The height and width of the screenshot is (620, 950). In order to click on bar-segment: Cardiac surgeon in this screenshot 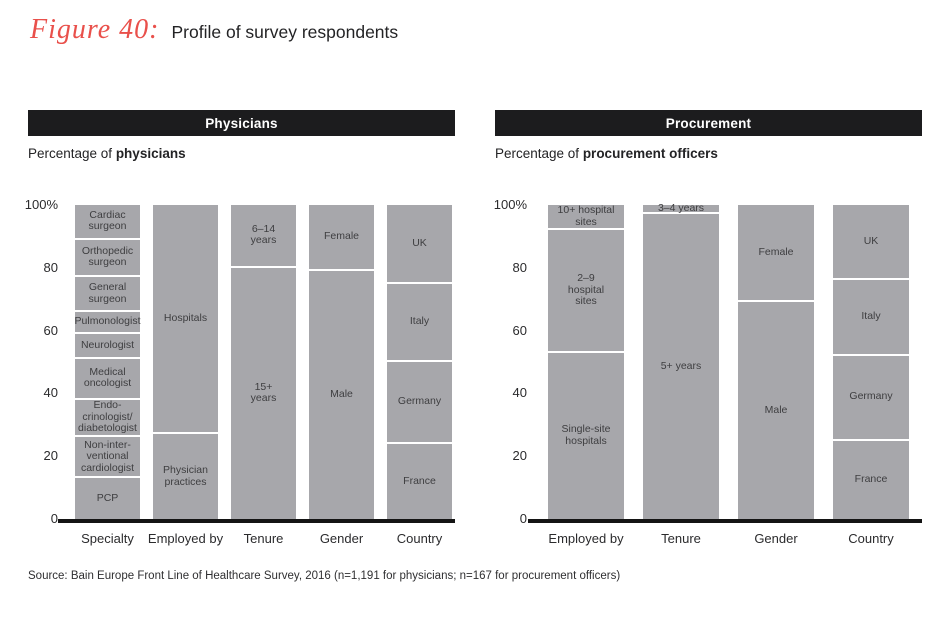, I will do `click(107, 222)`.